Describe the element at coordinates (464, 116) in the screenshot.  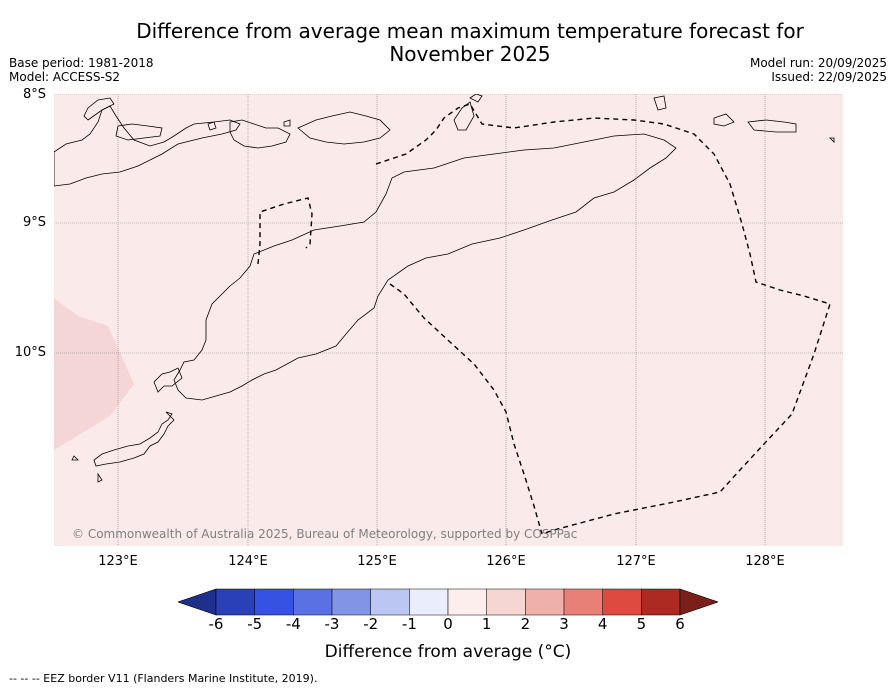
I see `wetar-islet` at that location.